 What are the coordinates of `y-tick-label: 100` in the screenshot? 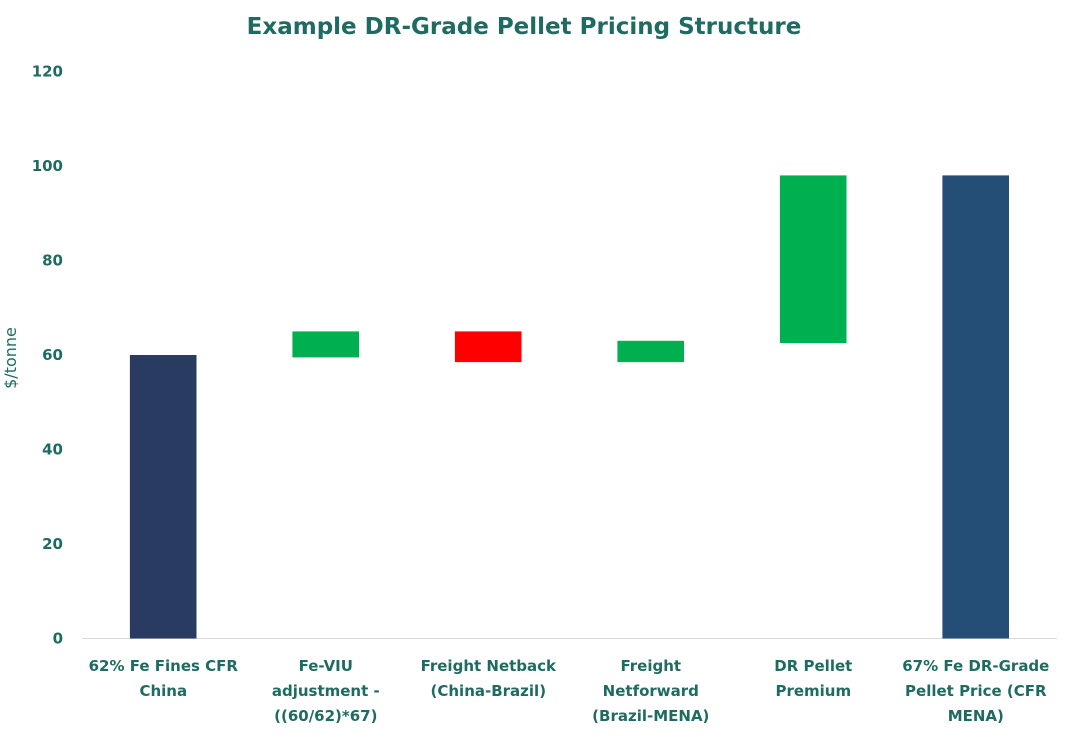 It's located at (47, 166).